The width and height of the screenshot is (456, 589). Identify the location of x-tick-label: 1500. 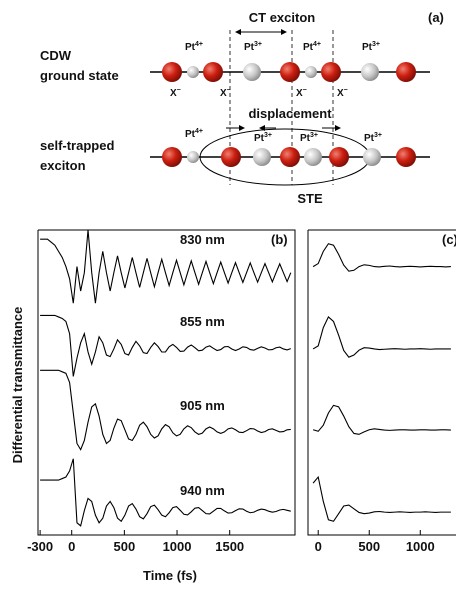
(229, 546).